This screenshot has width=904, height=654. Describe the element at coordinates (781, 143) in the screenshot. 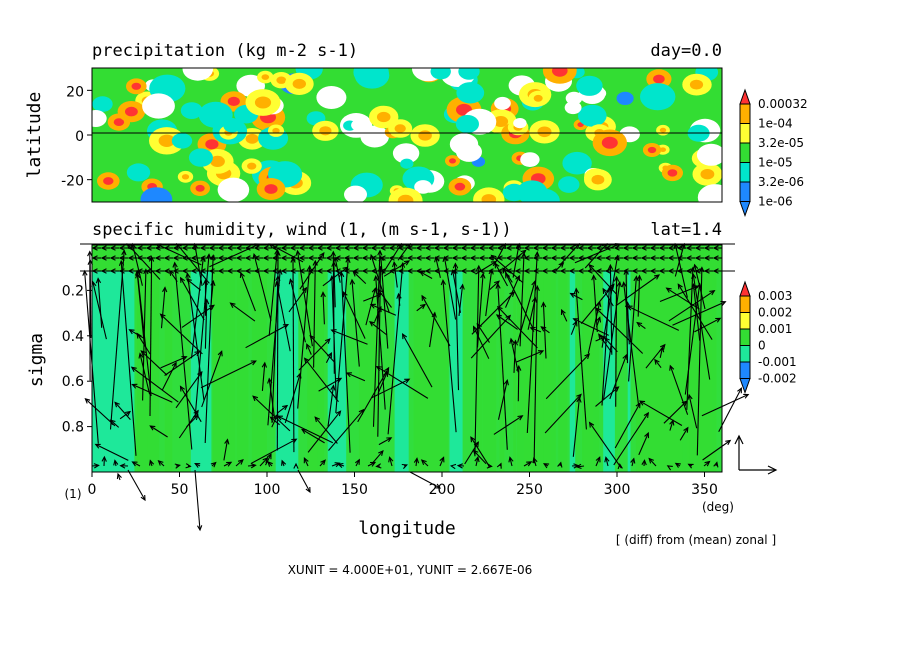

I see `precip-legend-level: 3.2e-05` at that location.